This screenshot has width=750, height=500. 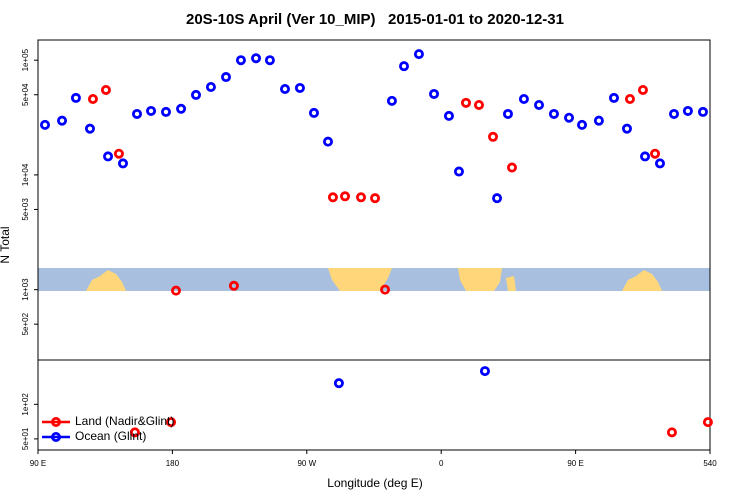 What do you see at coordinates (173, 463) in the screenshot?
I see `x-tick-label: 180` at bounding box center [173, 463].